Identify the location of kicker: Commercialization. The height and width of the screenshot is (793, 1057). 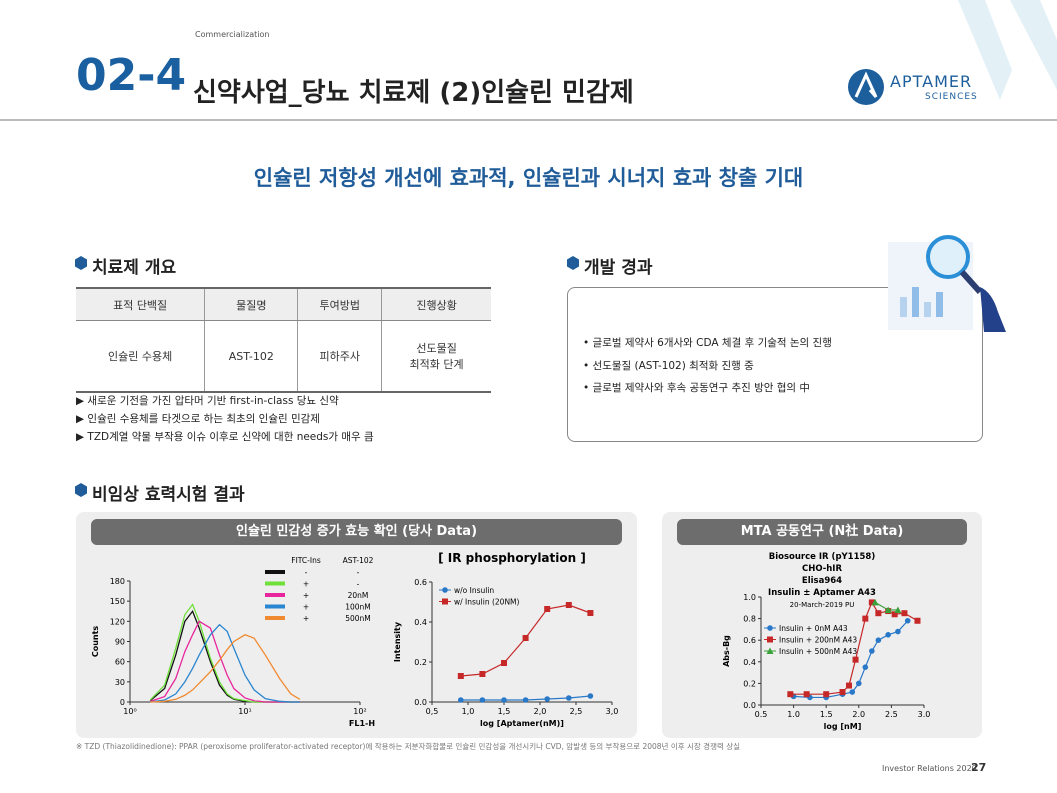
(232, 34).